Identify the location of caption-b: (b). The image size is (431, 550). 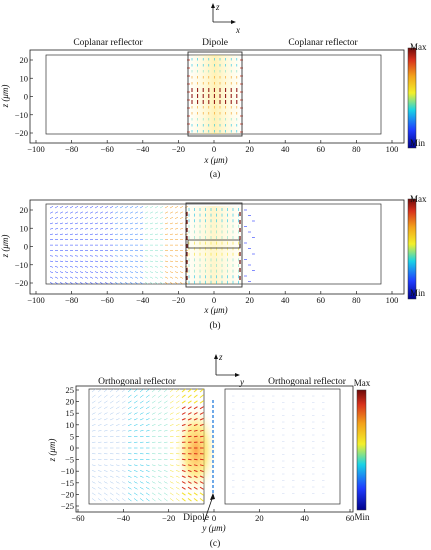
(214, 325).